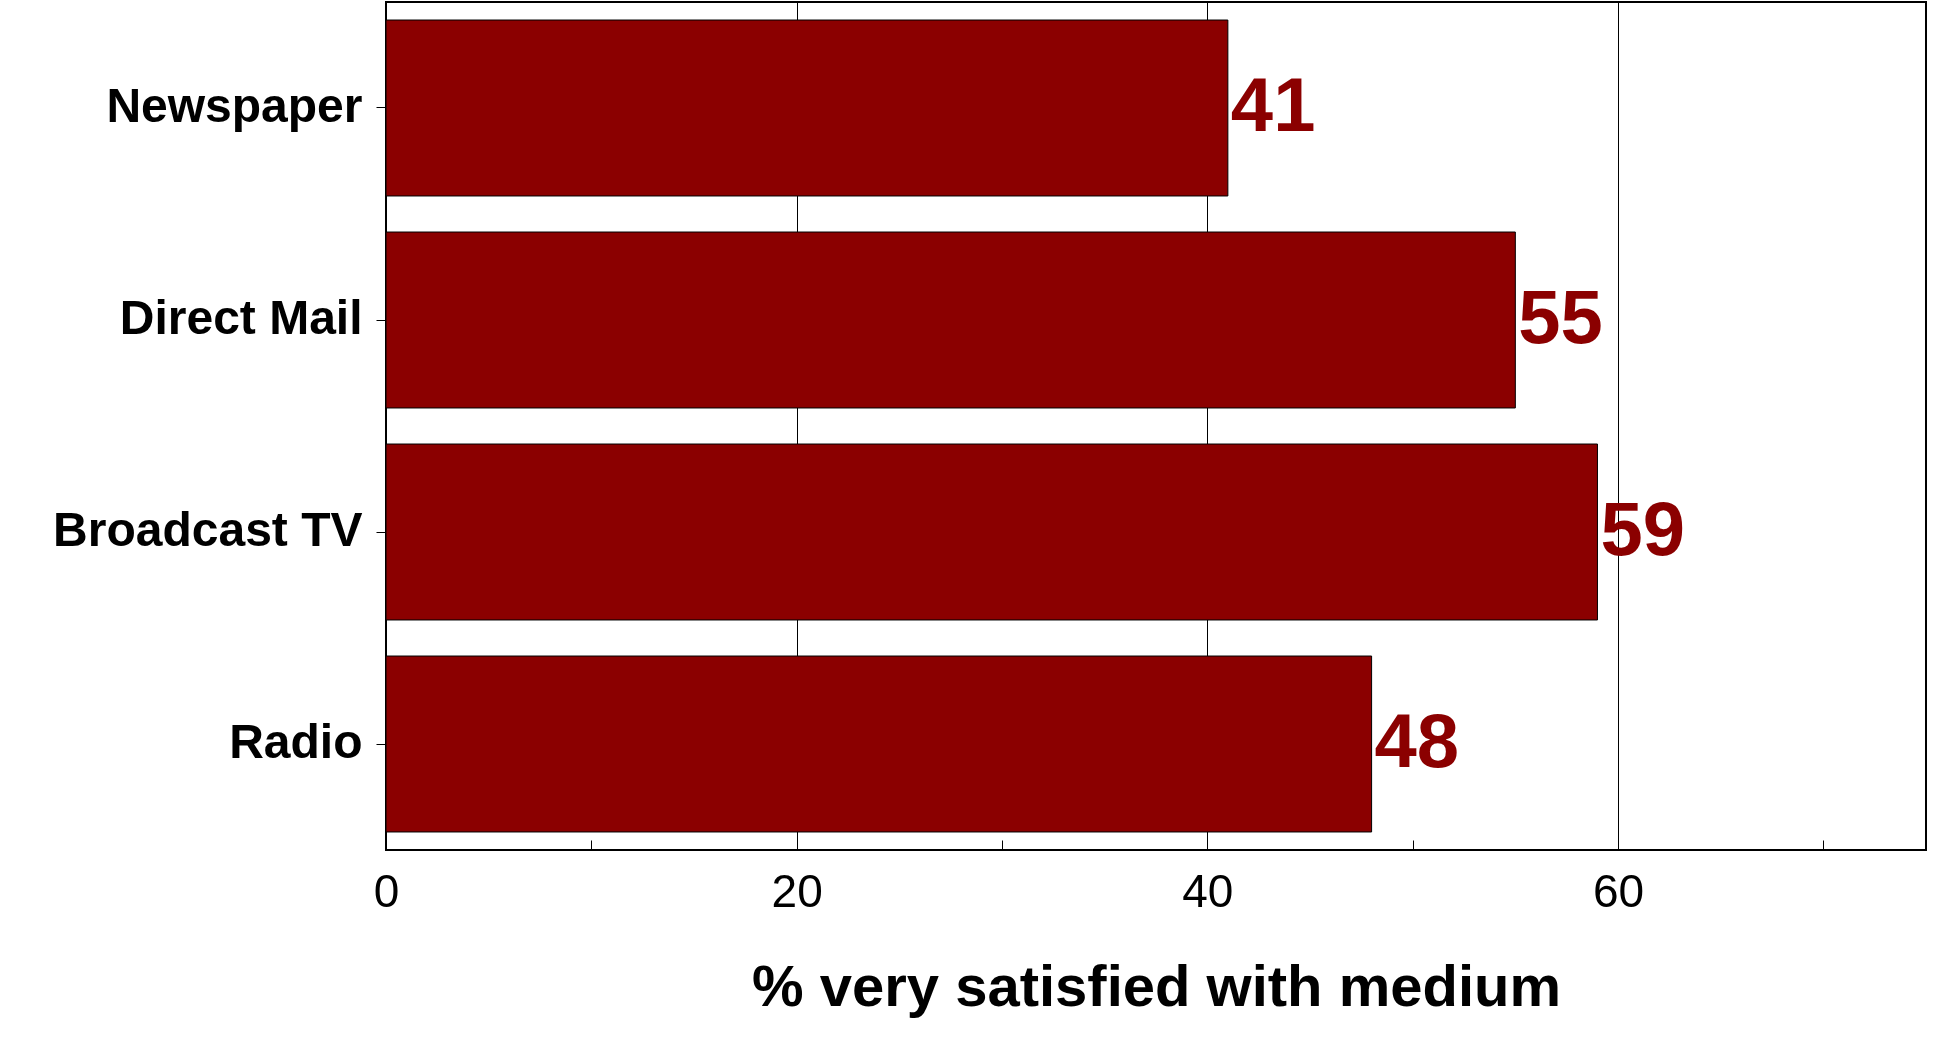  Describe the element at coordinates (1208, 890) in the screenshot. I see `x-tick-label: 40` at that location.